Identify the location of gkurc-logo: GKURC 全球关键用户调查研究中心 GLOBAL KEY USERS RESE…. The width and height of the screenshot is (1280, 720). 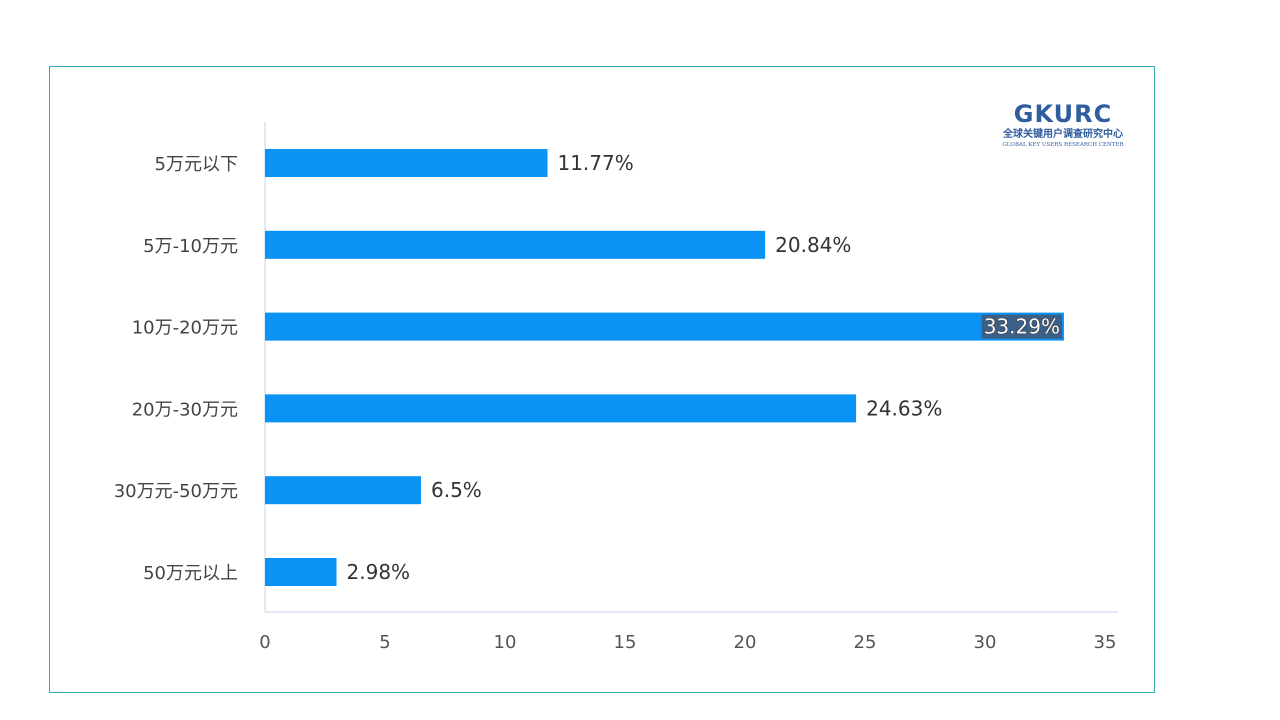
(1063, 124).